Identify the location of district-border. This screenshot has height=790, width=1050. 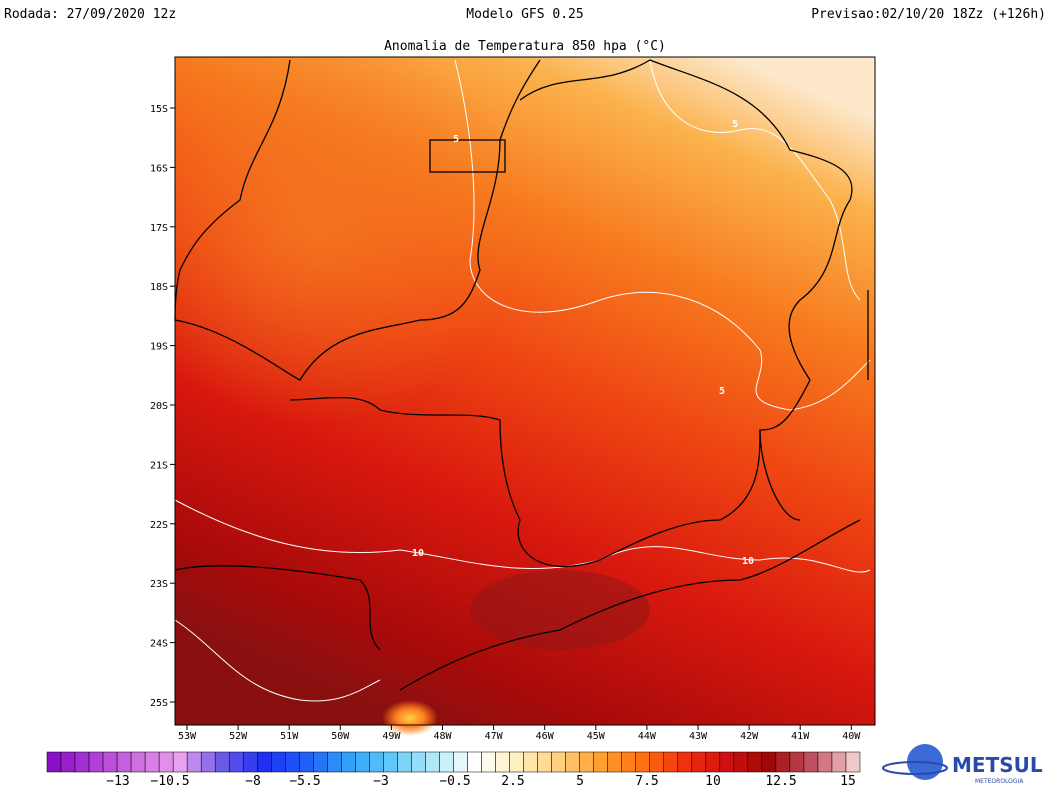
(467, 156).